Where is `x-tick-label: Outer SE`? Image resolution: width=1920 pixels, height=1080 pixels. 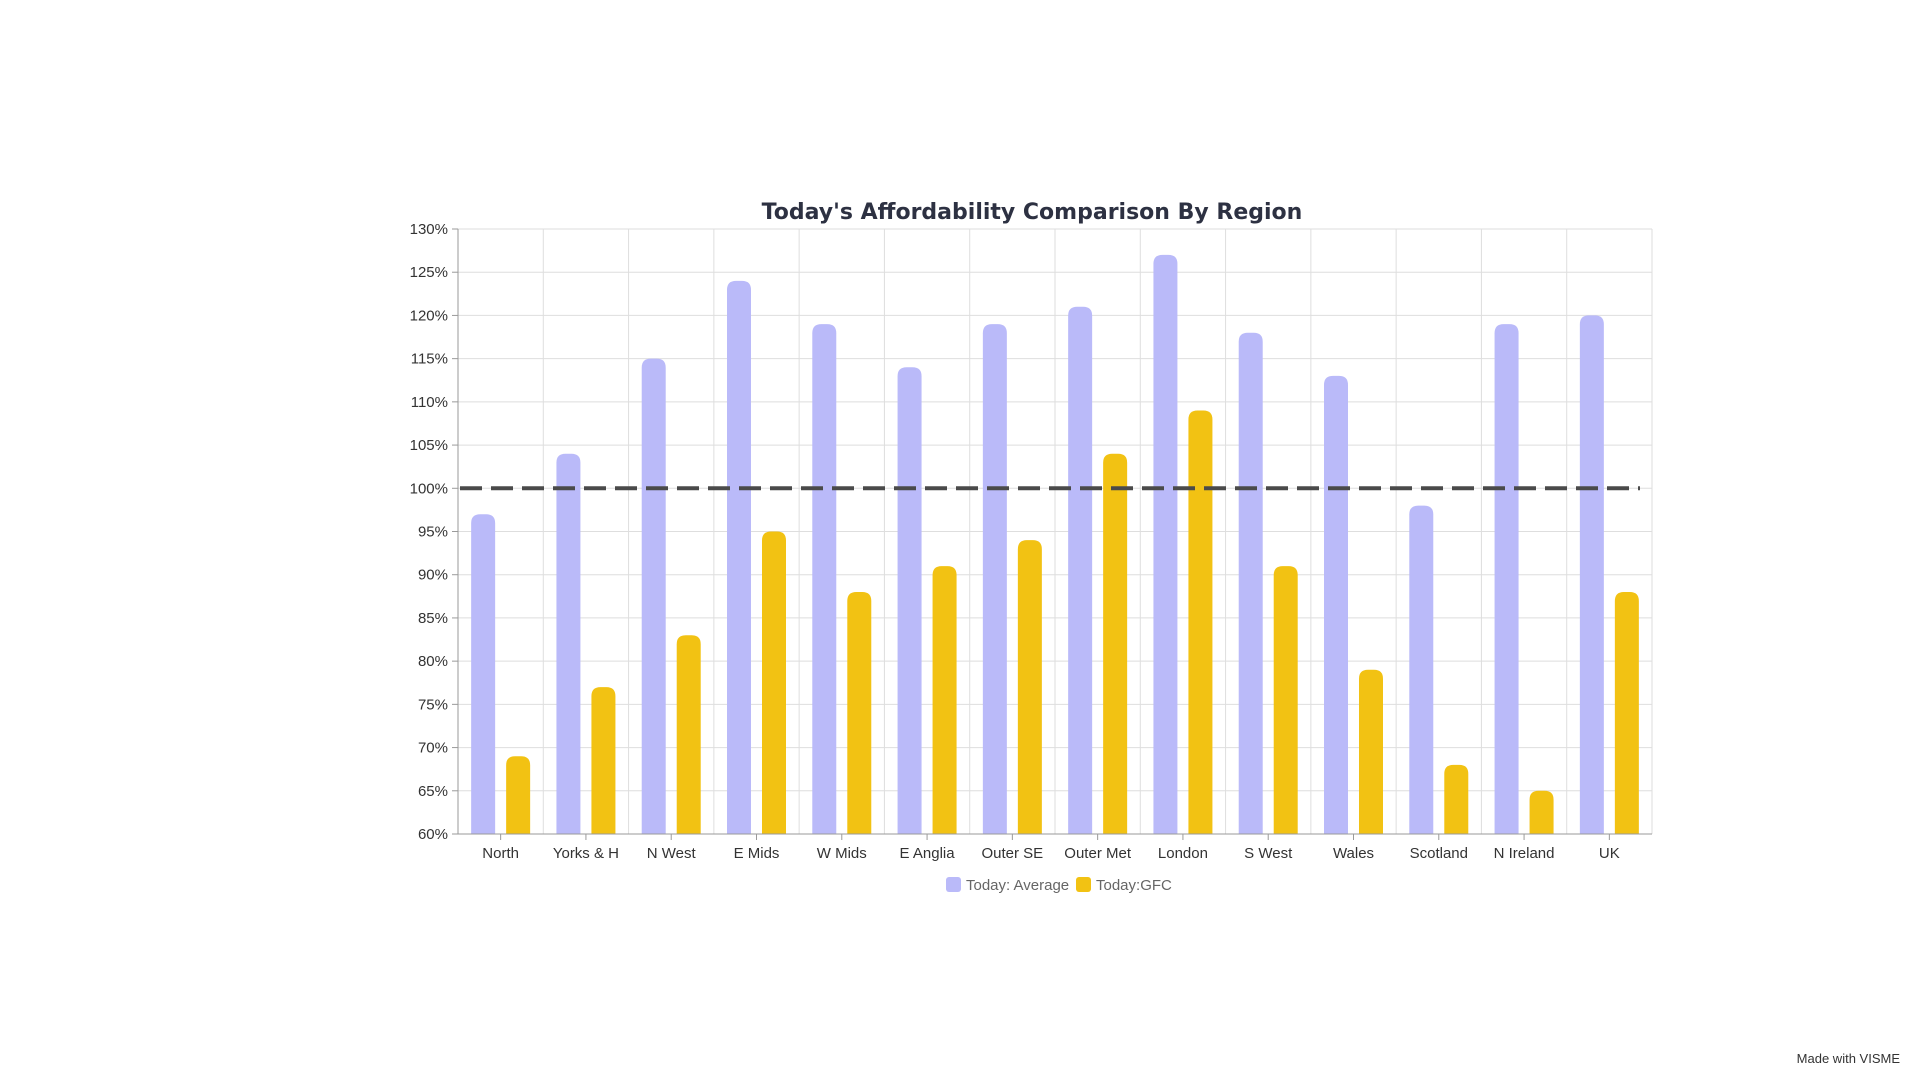 x-tick-label: Outer SE is located at coordinates (1013, 853).